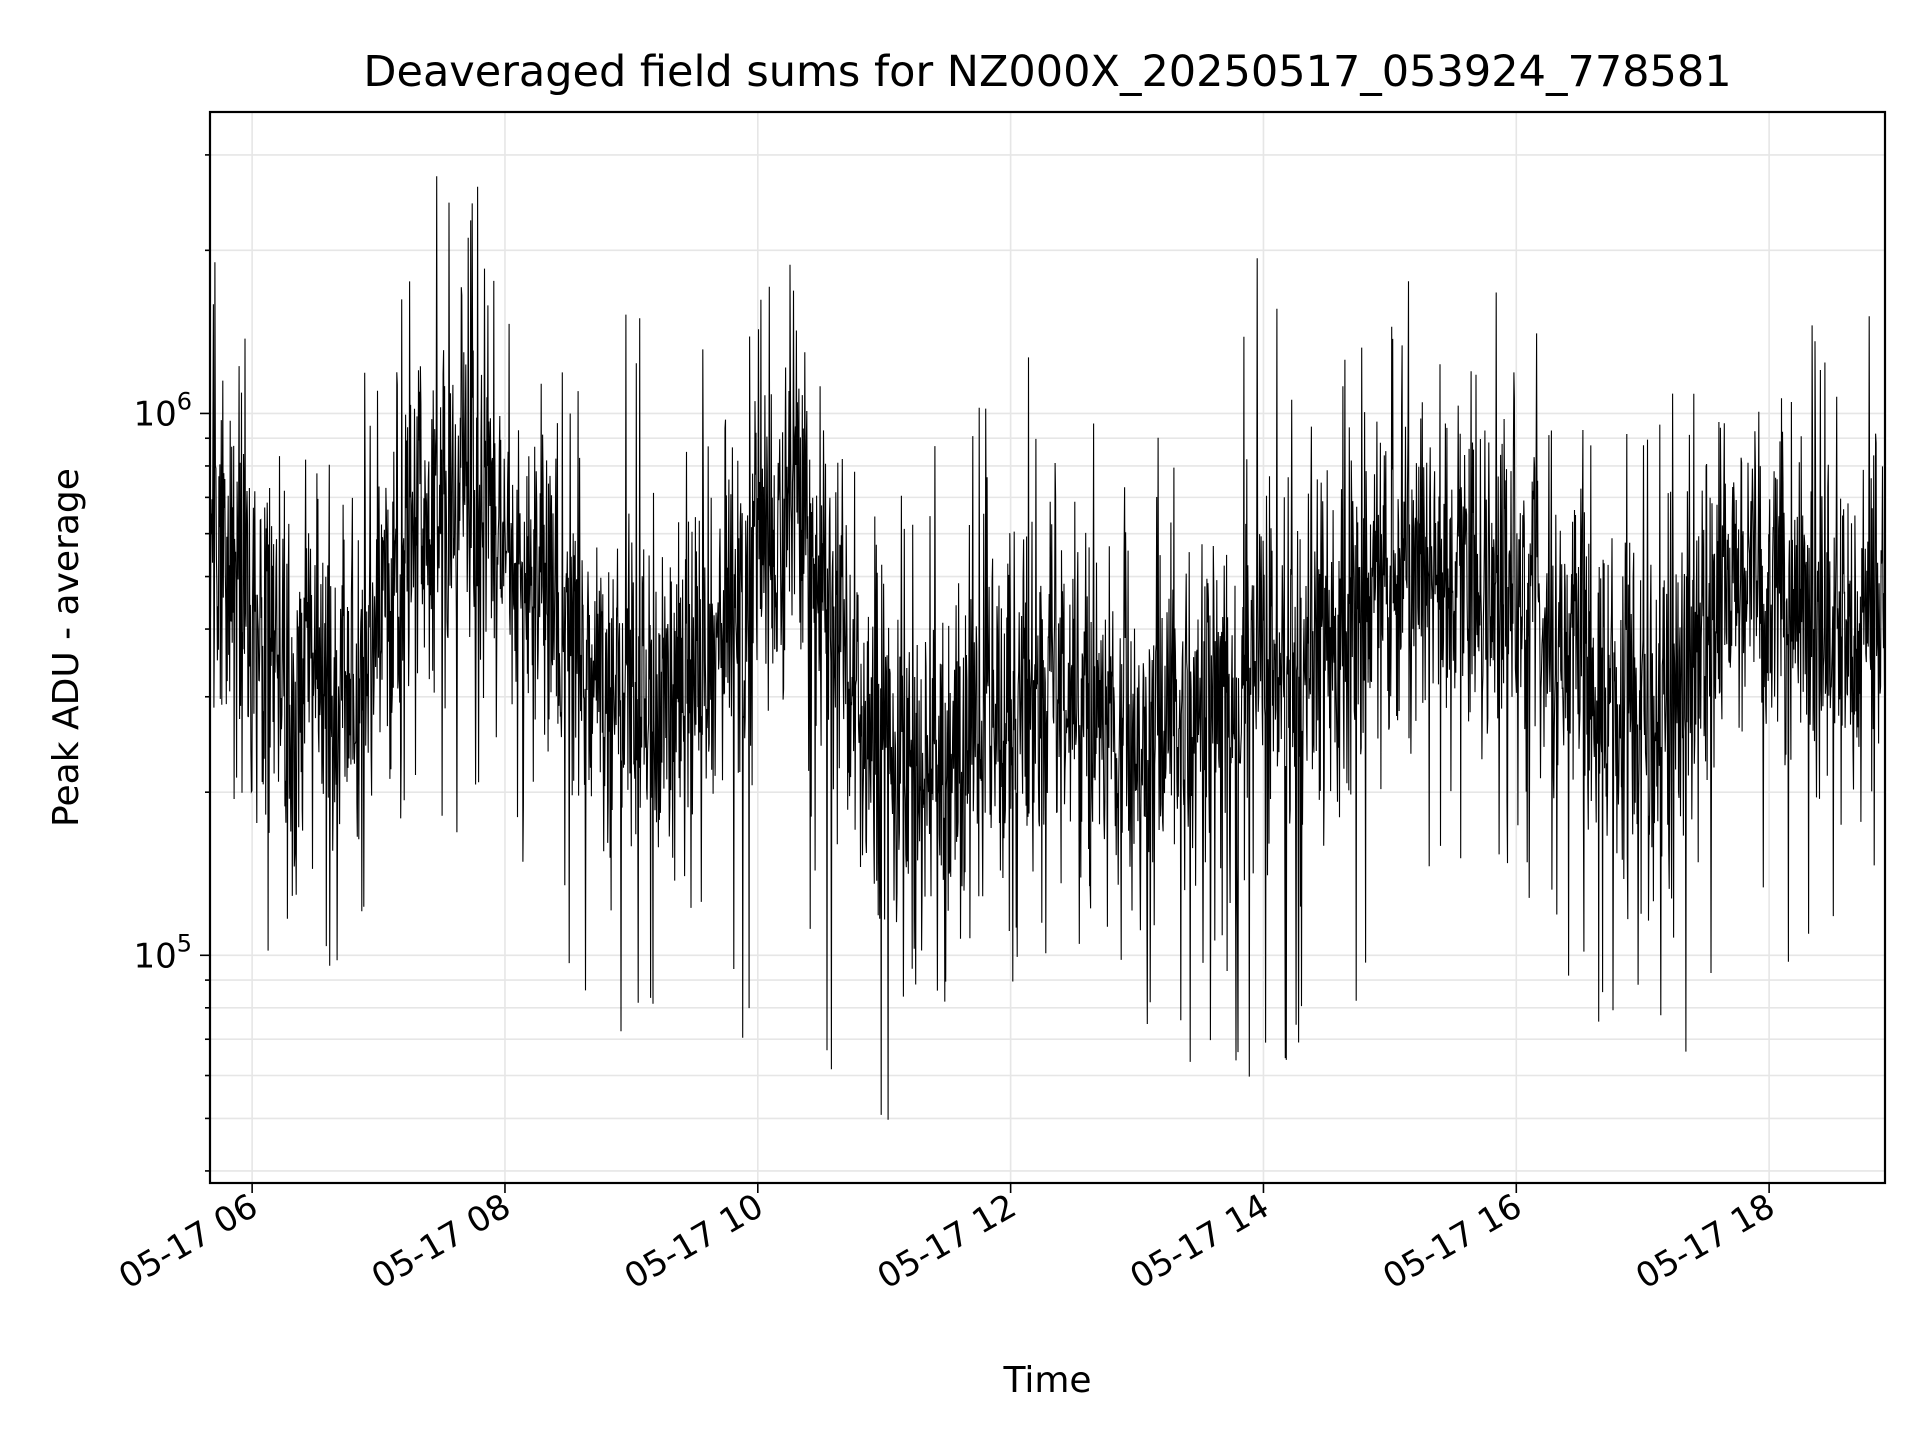 Image resolution: width=1920 pixels, height=1440 pixels. I want to click on y-axis: 10⁵ 10⁶, so click(171, 663).